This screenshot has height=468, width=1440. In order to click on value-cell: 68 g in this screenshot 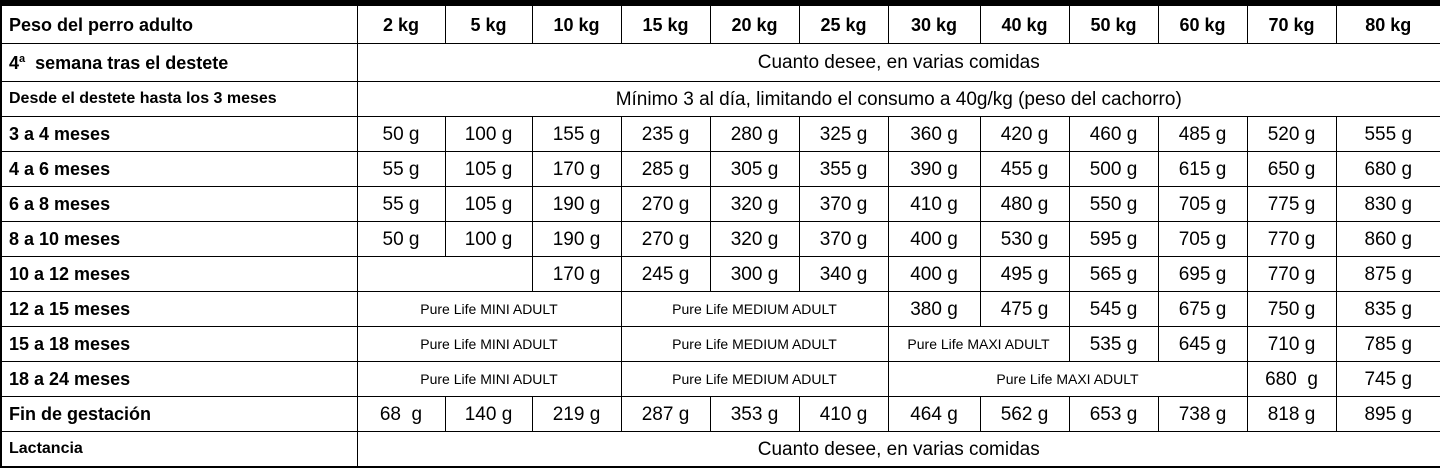, I will do `click(401, 414)`.